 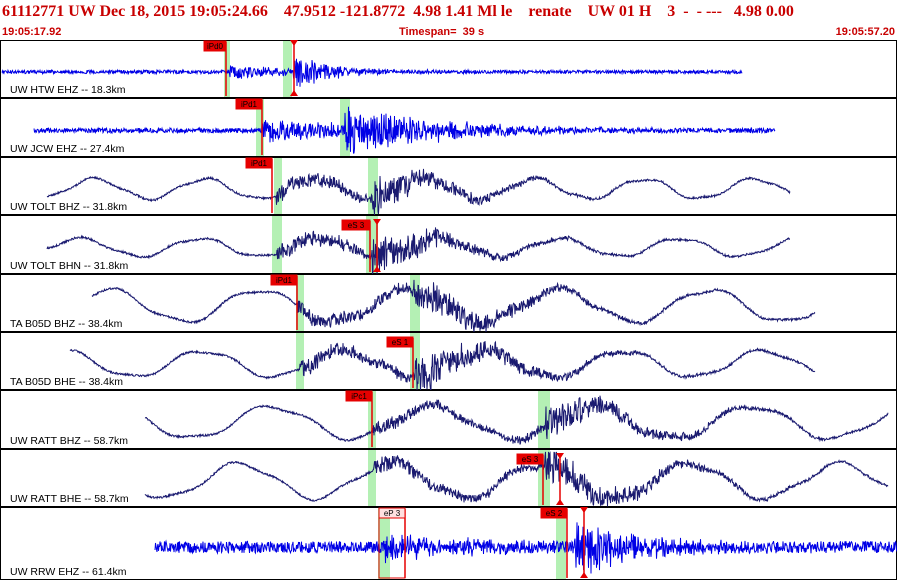 What do you see at coordinates (32, 32) in the screenshot?
I see `start-time-label: 19:05:17.92` at bounding box center [32, 32].